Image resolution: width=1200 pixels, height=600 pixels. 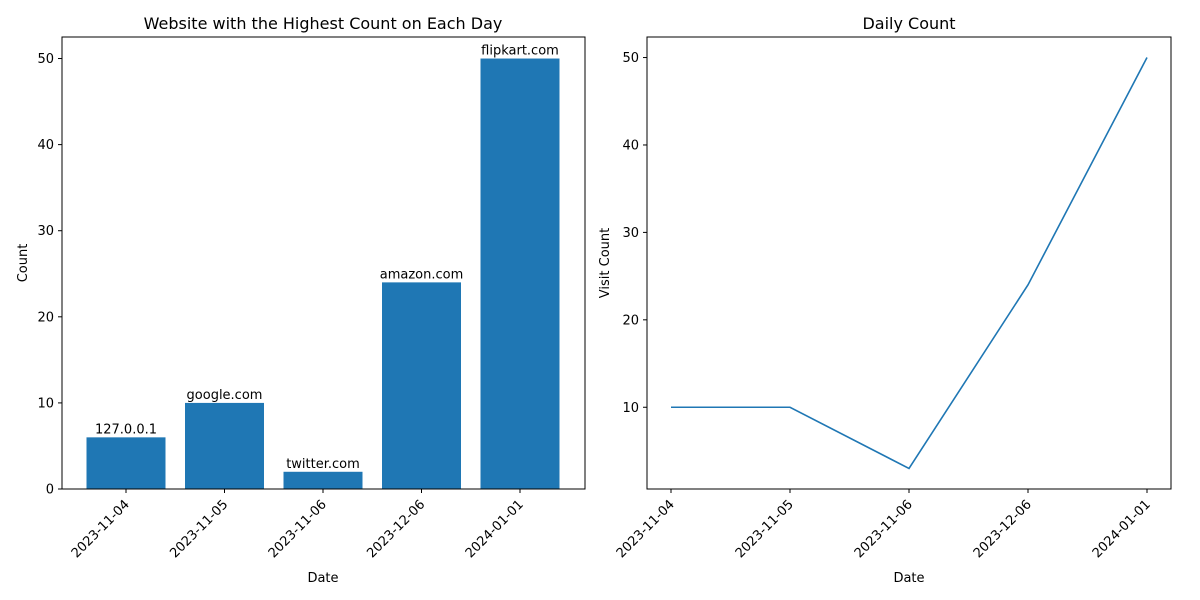 I want to click on bar-data-label: 127.0.0.1, so click(x=126, y=429).